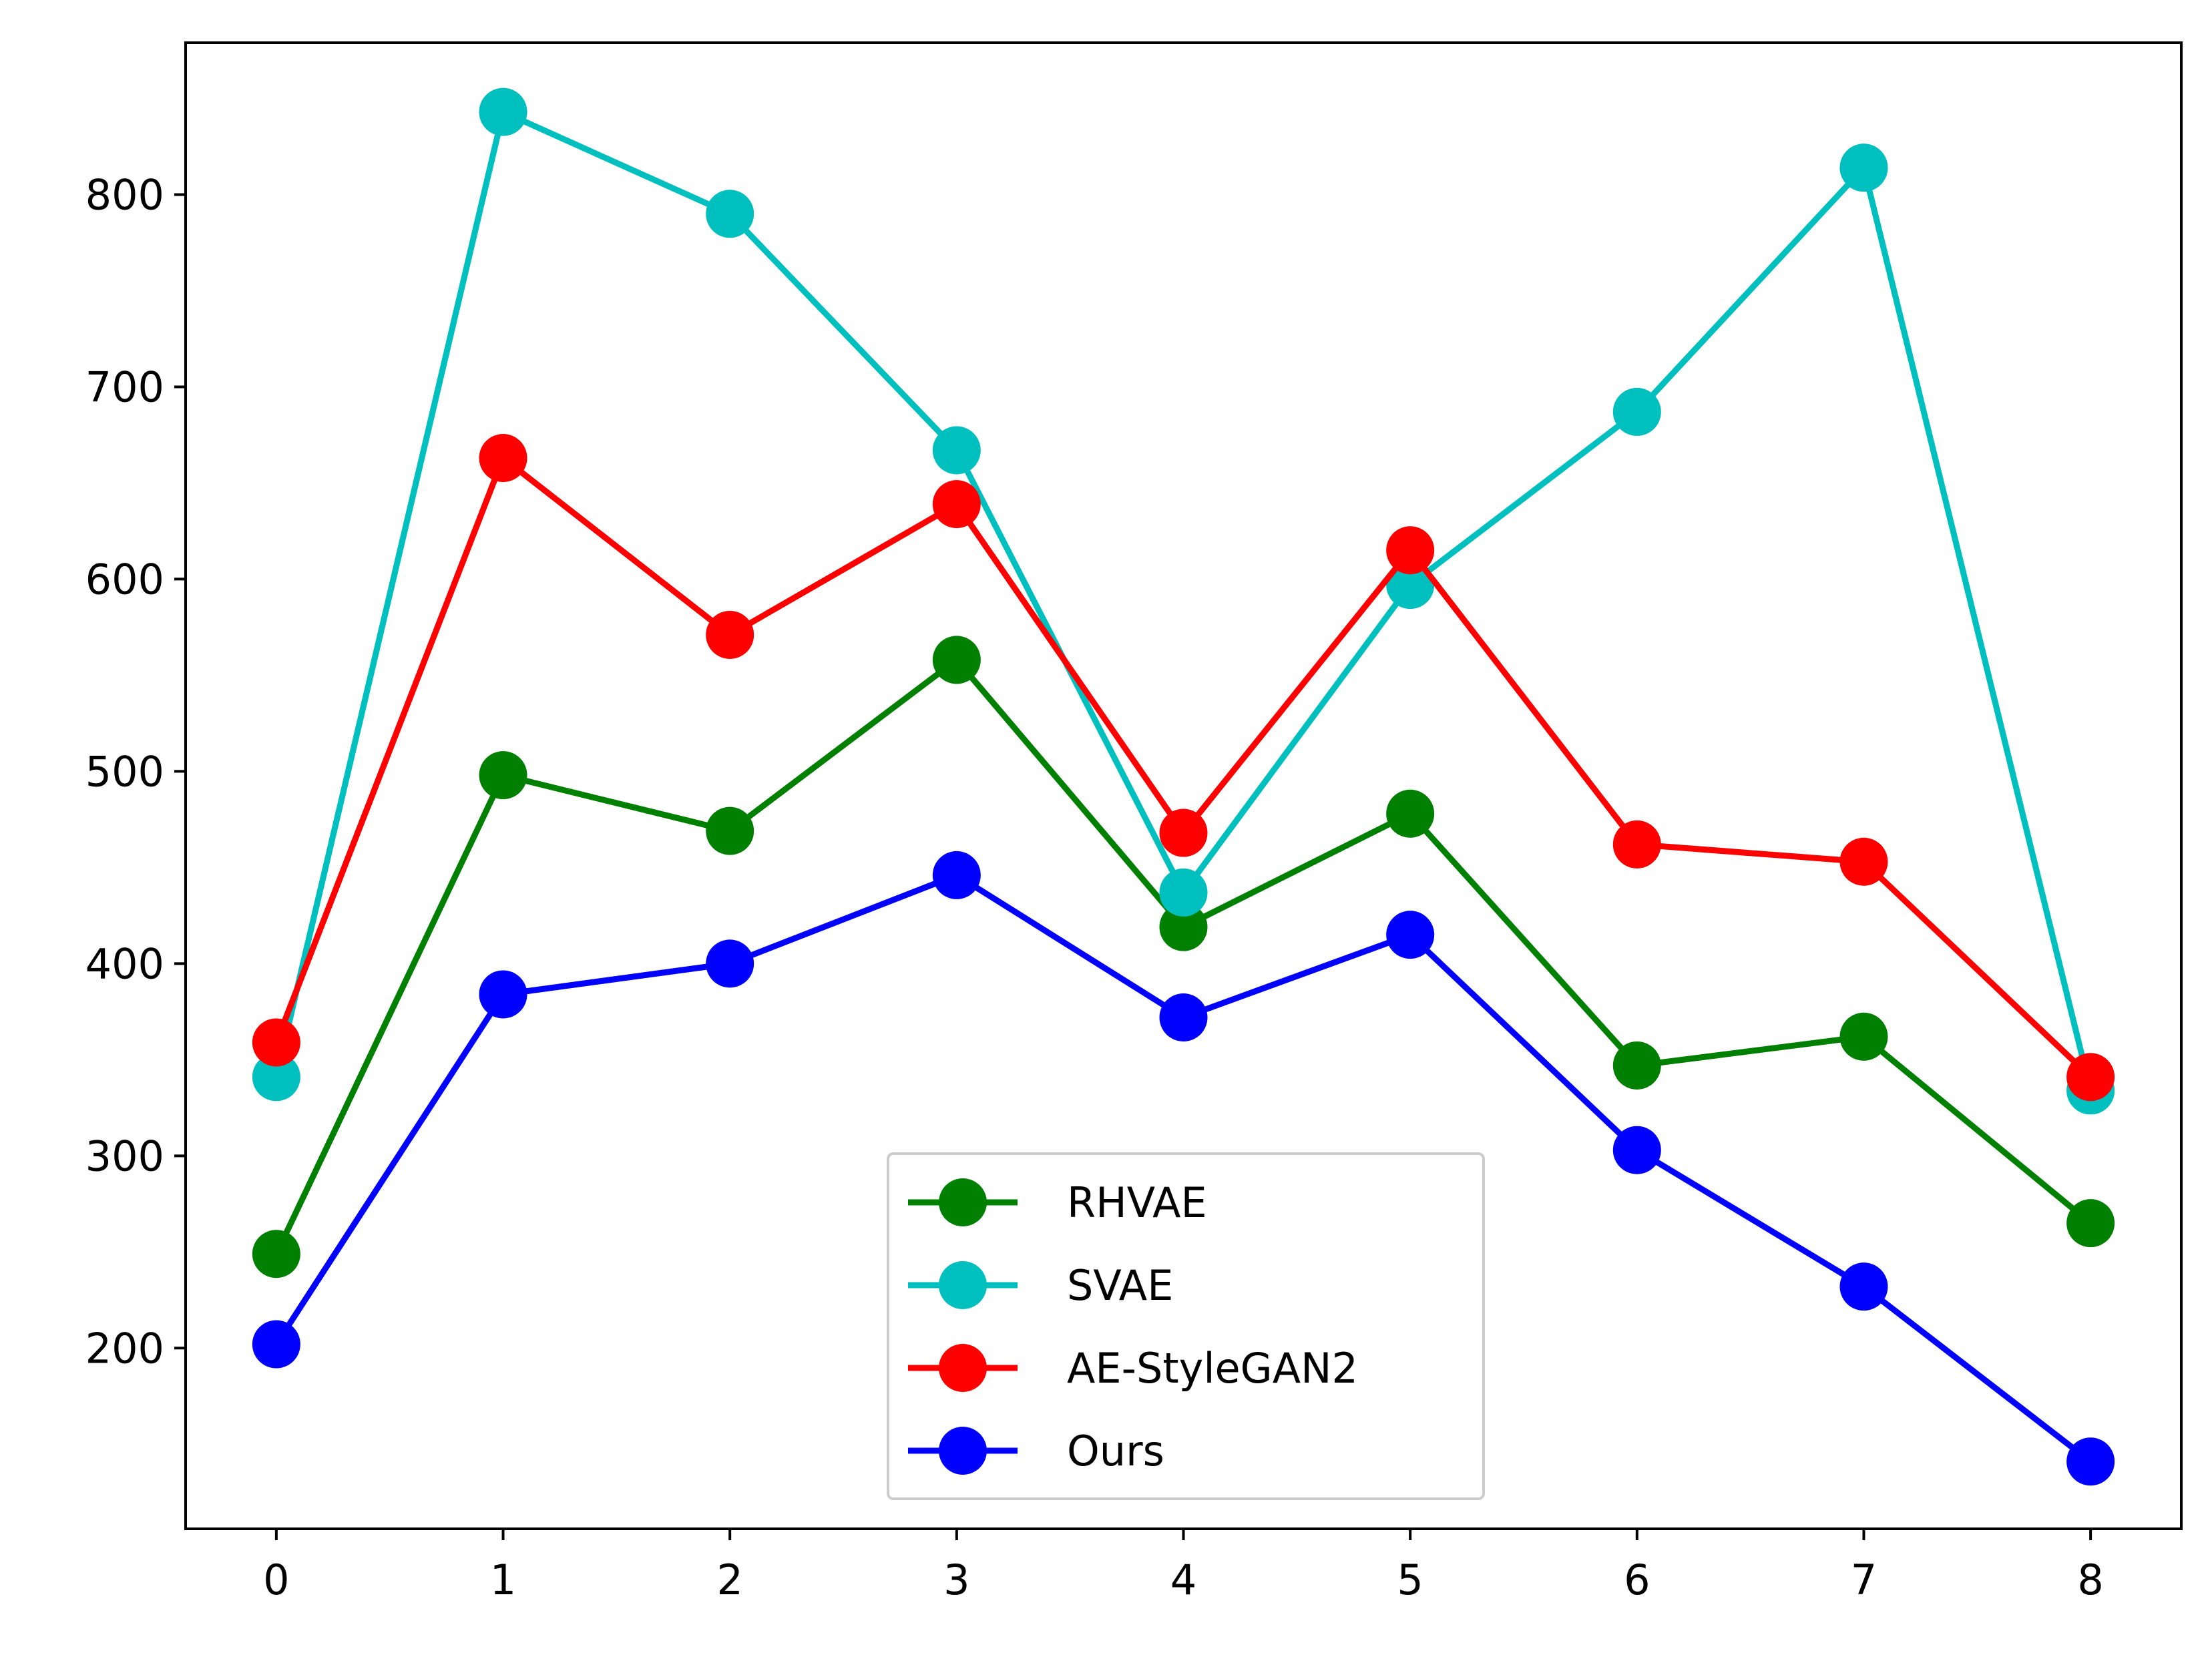 The image size is (2212, 1653). Describe the element at coordinates (276, 1580) in the screenshot. I see `x-tick-label: 0` at that location.